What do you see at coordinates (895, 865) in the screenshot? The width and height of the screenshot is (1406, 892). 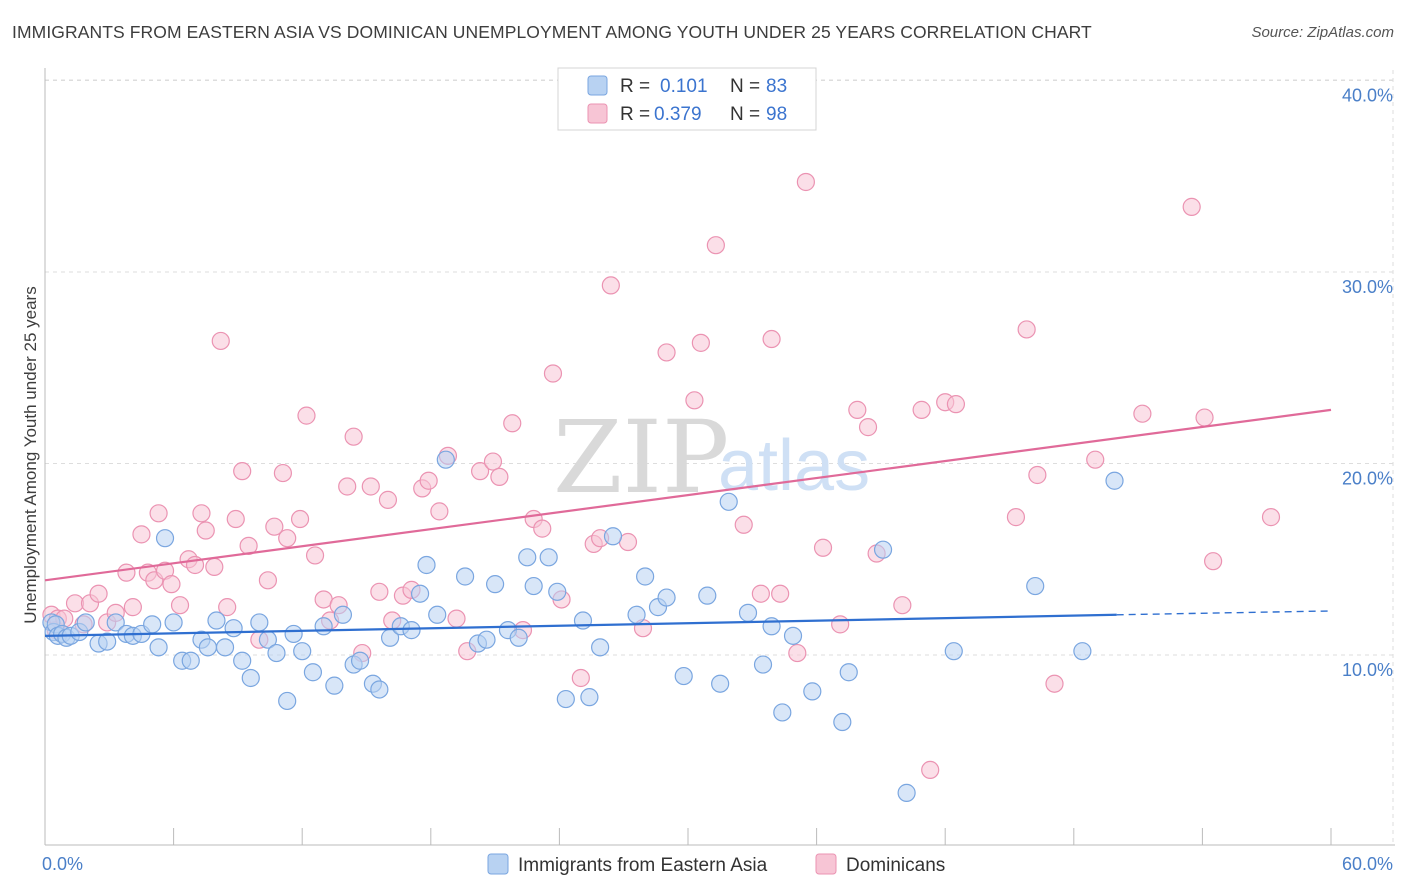 I see `legend-series-label: Dominicans` at bounding box center [895, 865].